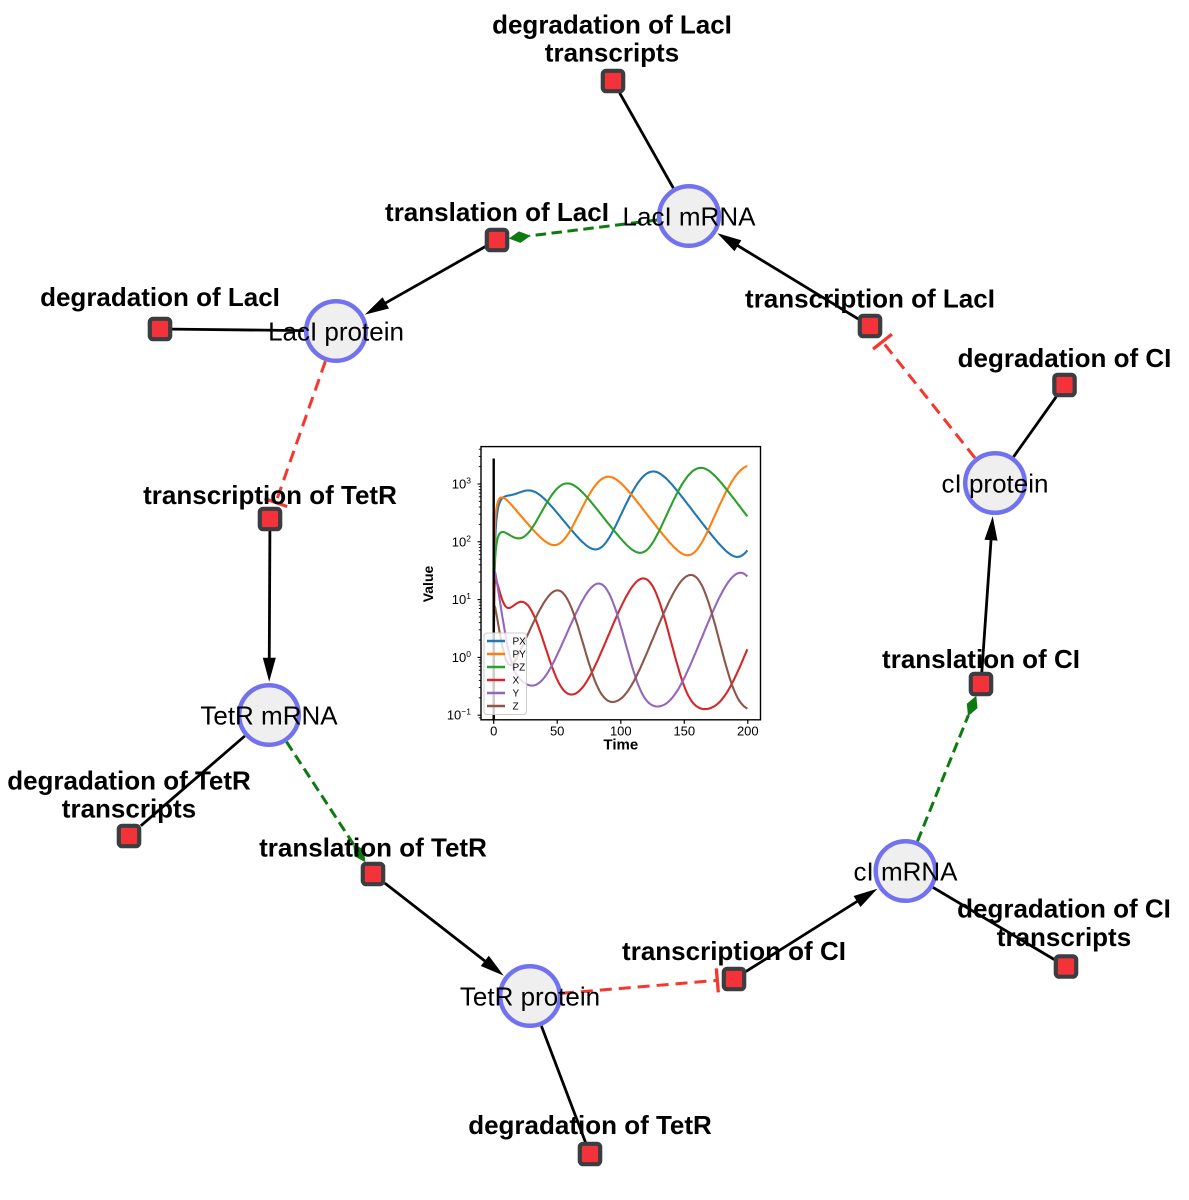  Describe the element at coordinates (684, 730) in the screenshot. I see `svg-text: 150` at that location.